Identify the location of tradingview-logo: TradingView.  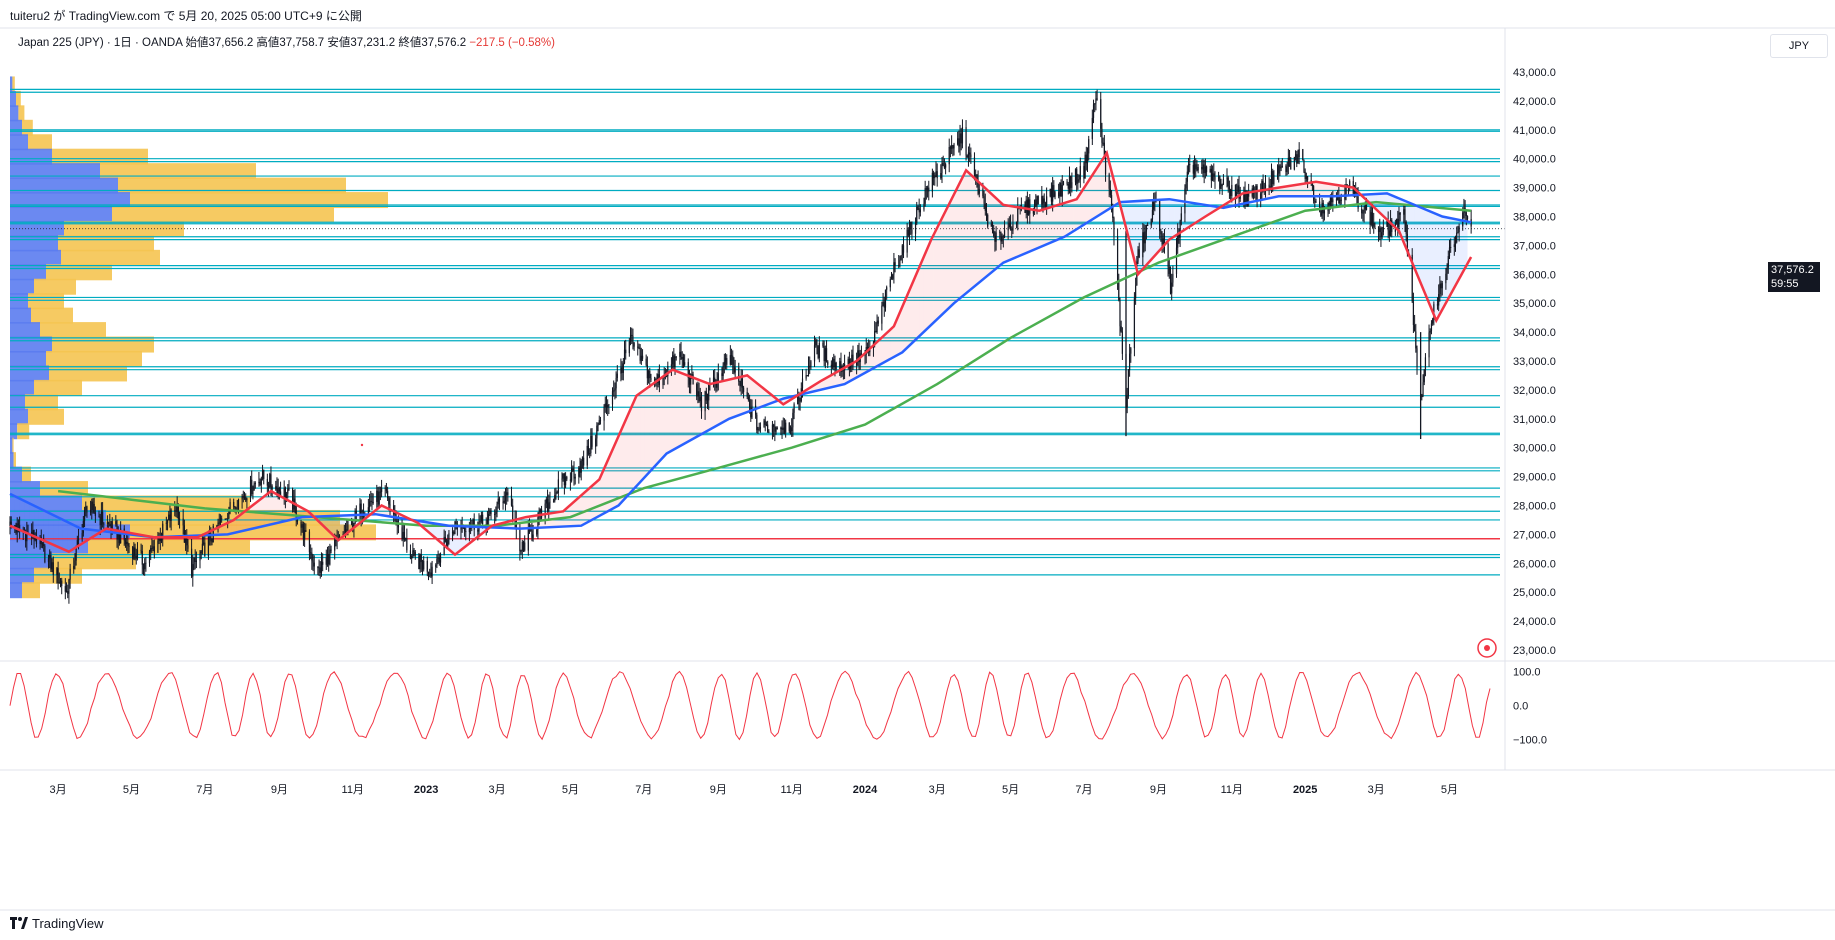
(57, 923).